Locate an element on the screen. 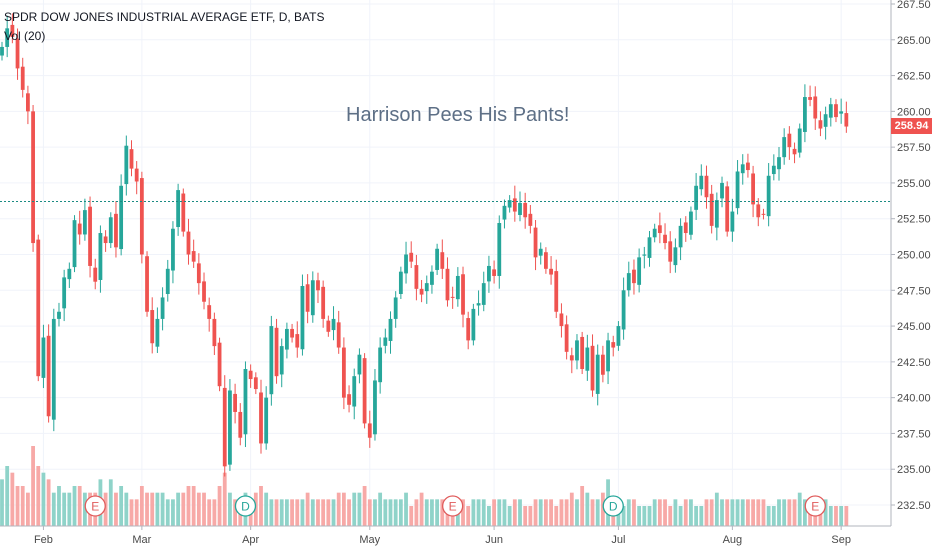  dividend-marker-label: D is located at coordinates (245, 507).